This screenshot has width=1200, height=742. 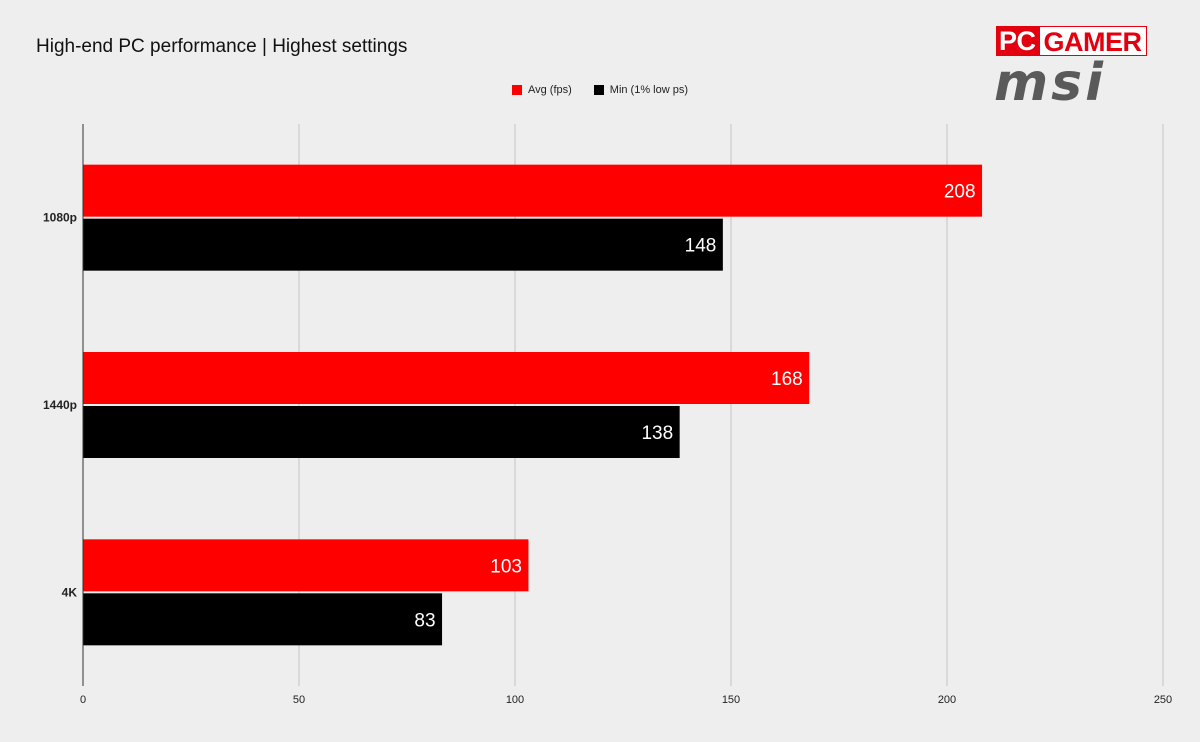 I want to click on data-label: 138, so click(x=657, y=433).